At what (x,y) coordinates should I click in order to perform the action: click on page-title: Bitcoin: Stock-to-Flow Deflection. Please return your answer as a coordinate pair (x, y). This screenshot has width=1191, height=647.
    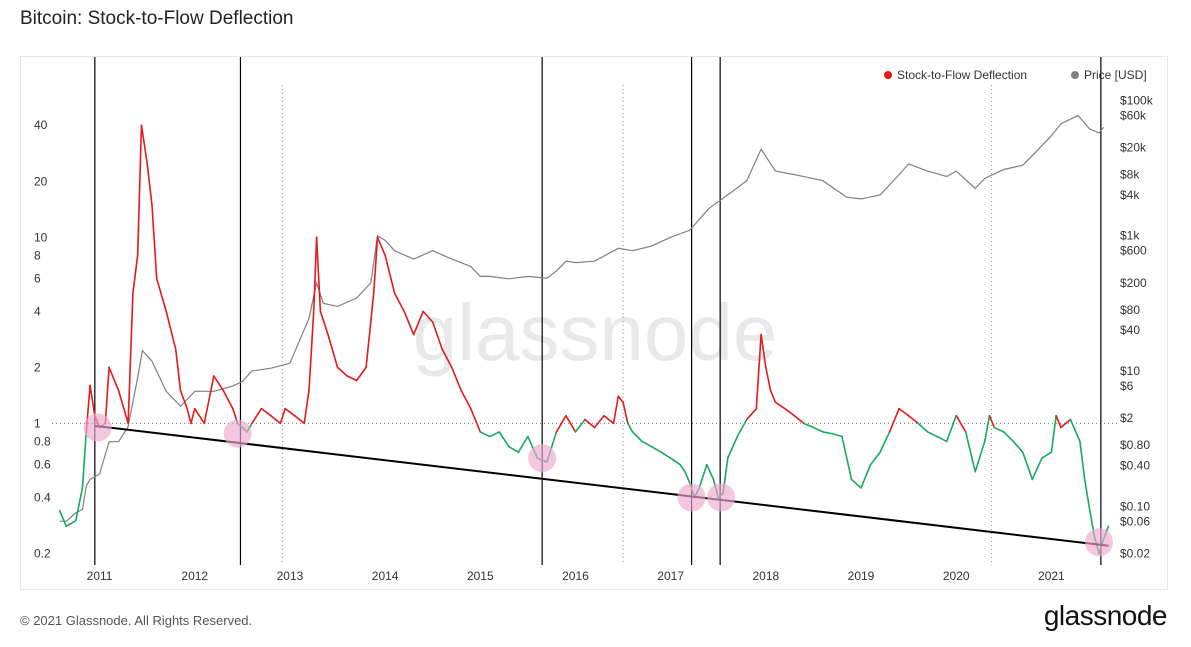
    Looking at the image, I should click on (157, 18).